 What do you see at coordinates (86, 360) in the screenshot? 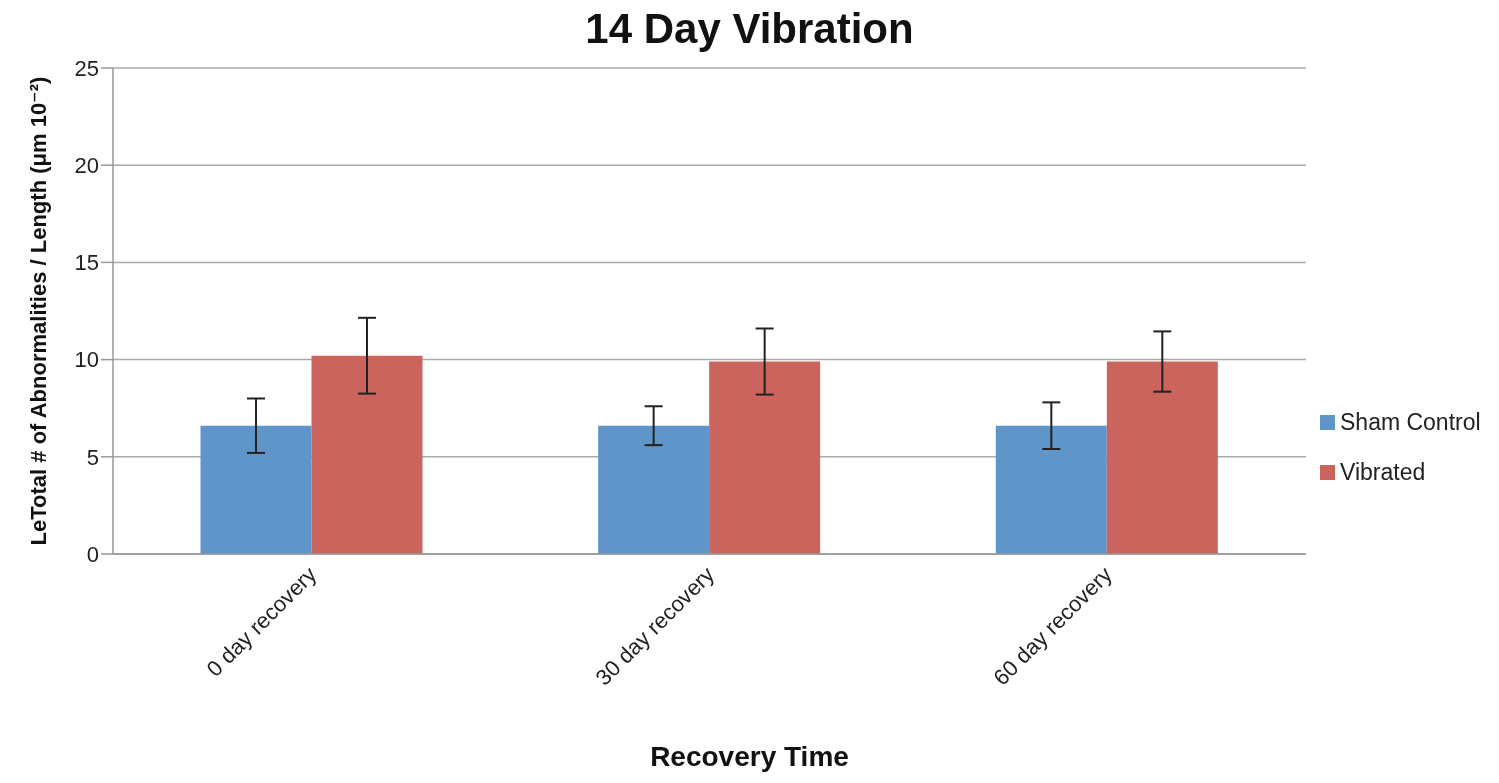
I see `y-tick-label: 10` at bounding box center [86, 360].